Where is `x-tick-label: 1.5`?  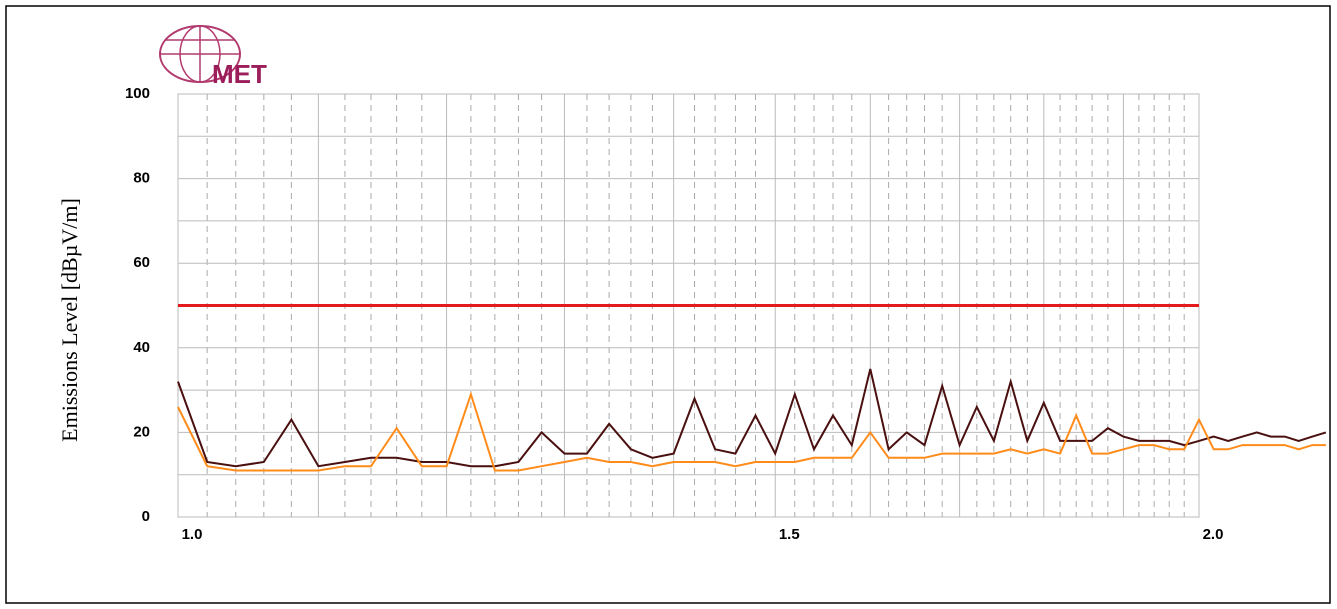 x-tick-label: 1.5 is located at coordinates (789, 534).